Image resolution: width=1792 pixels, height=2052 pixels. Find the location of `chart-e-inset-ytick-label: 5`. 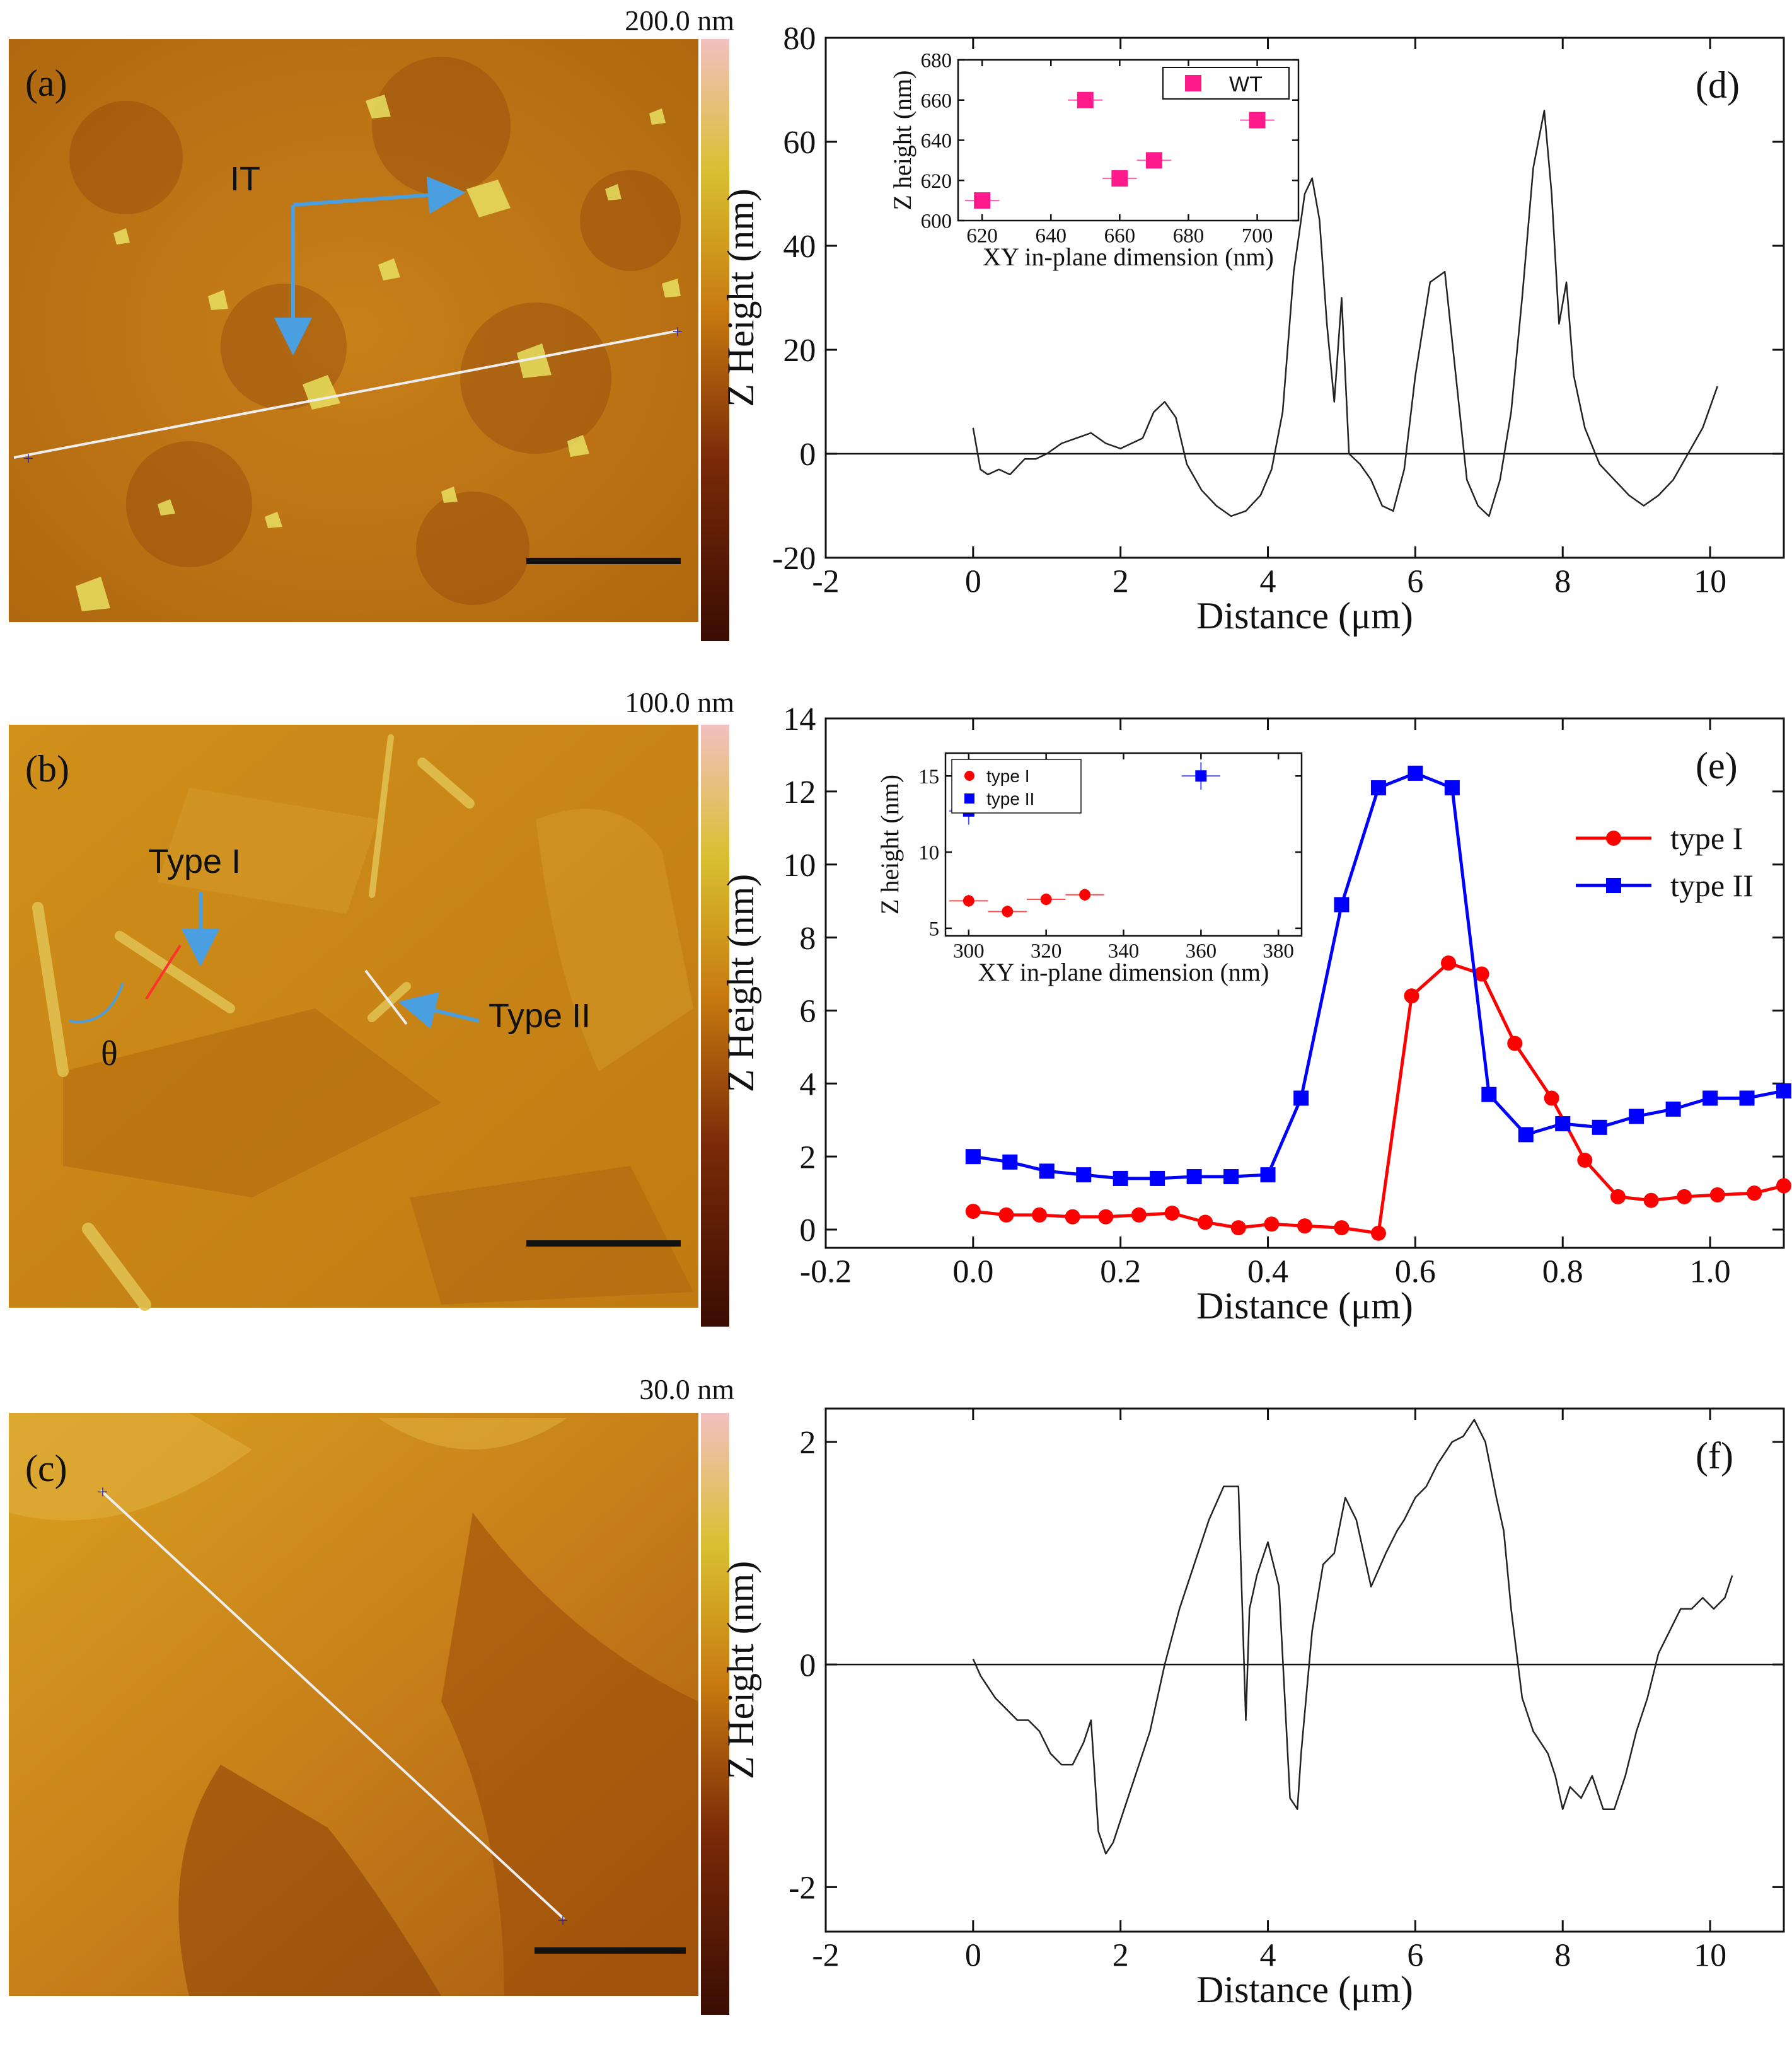

chart-e-inset-ytick-label: 5 is located at coordinates (934, 929).